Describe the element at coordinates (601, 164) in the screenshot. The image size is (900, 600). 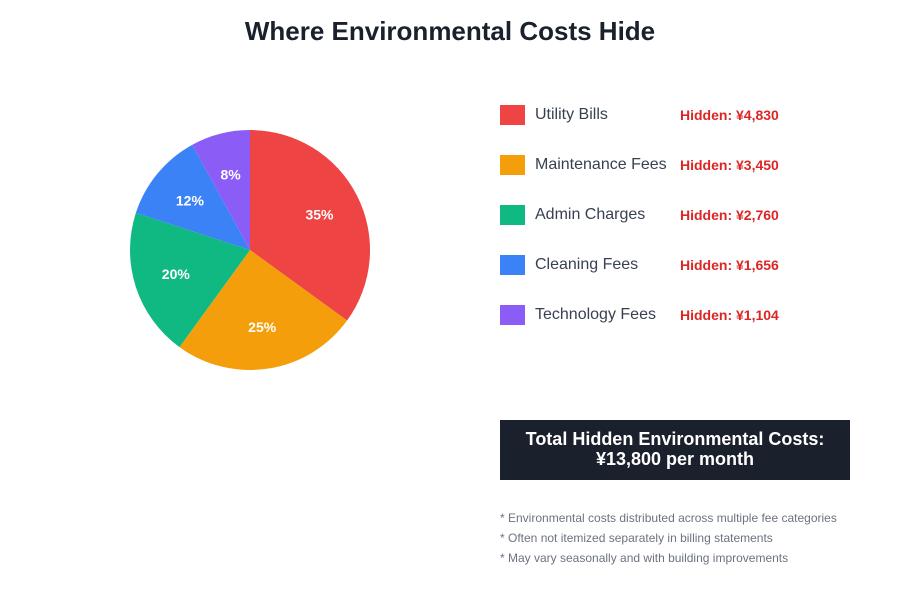
I see `legend-label: Maintenance Fees` at that location.